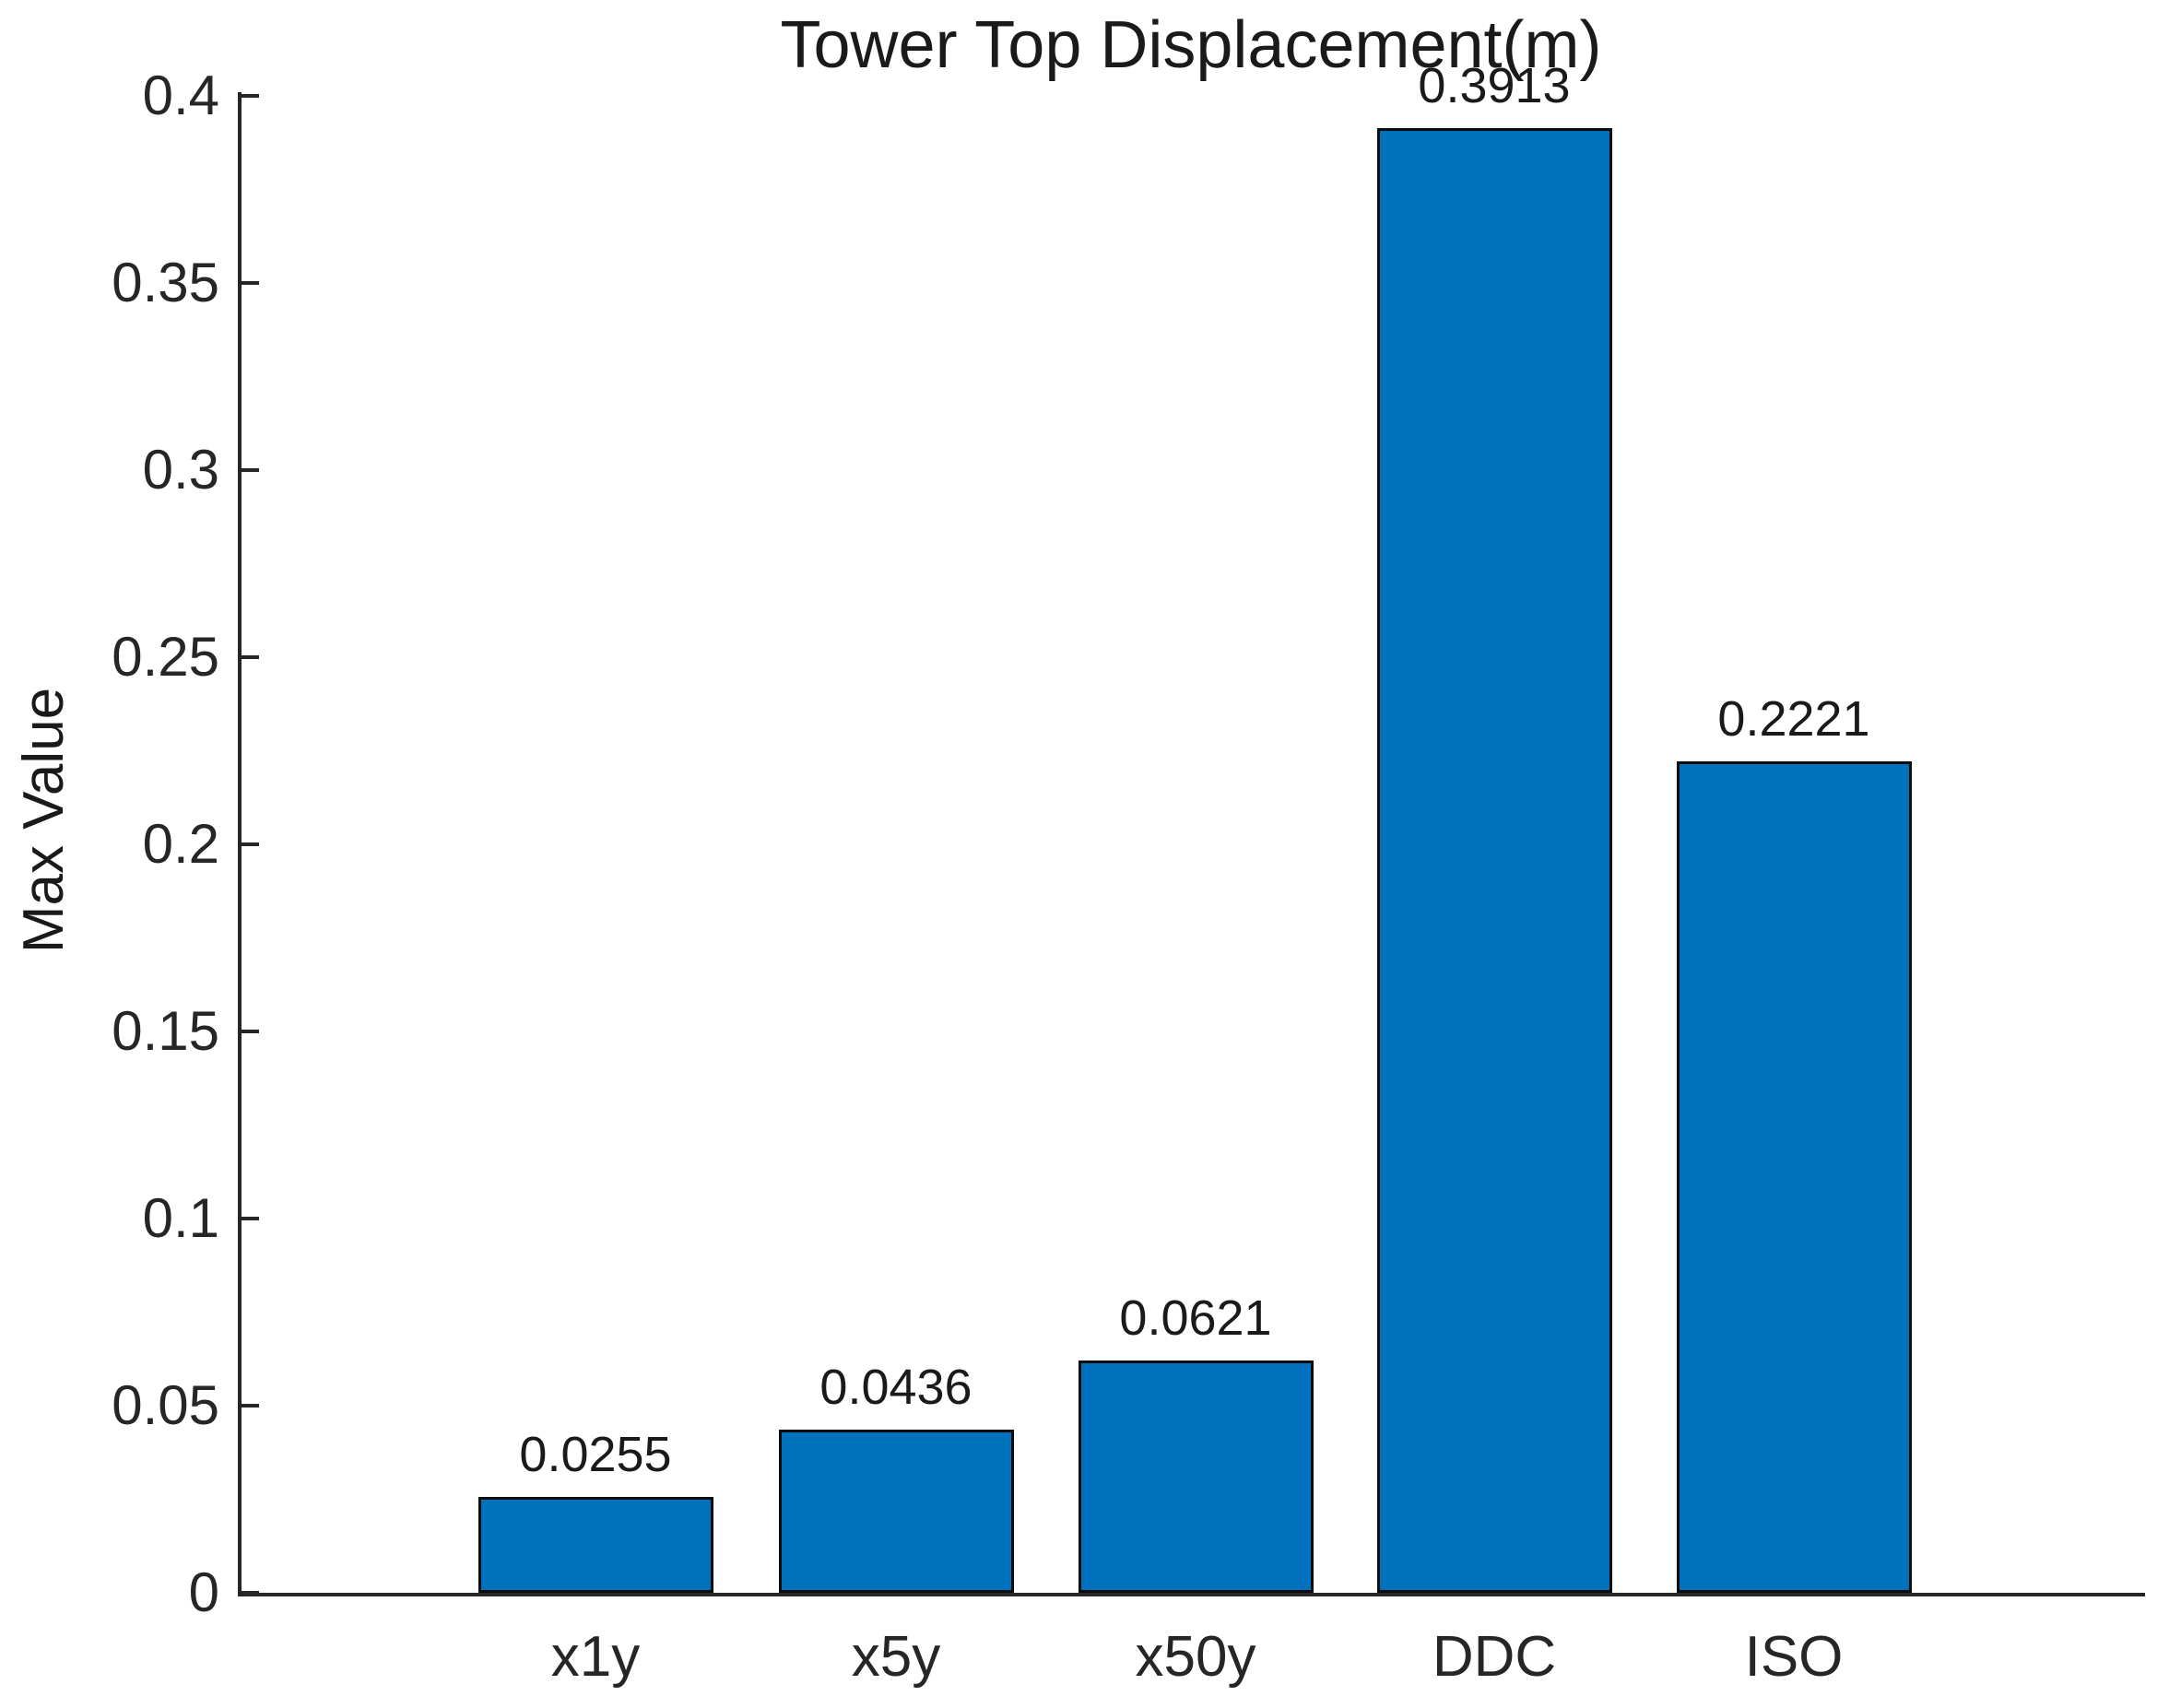 This screenshot has height=1708, width=2169. Describe the element at coordinates (250, 1031) in the screenshot. I see `y-tick-0.15` at that location.